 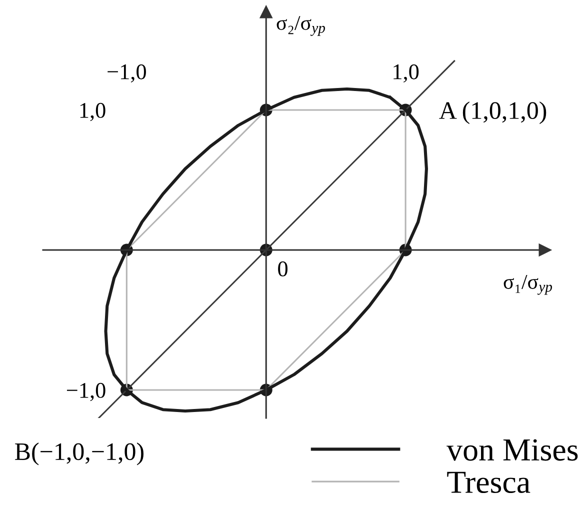 What do you see at coordinates (512, 450) in the screenshot?
I see `legend-label: von Mises` at bounding box center [512, 450].